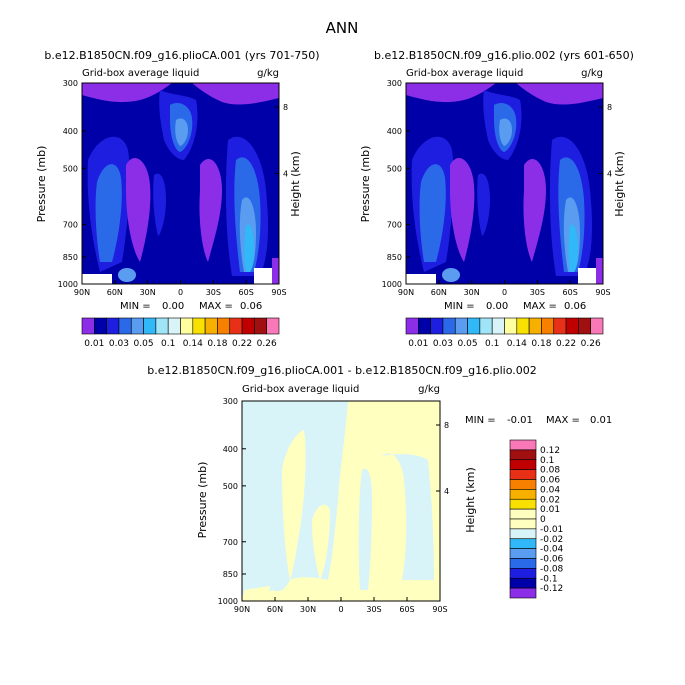 This screenshot has width=685, height=685. What do you see at coordinates (41, 184) in the screenshot?
I see `panel-a-ylabel: Pressure (mb)` at bounding box center [41, 184].